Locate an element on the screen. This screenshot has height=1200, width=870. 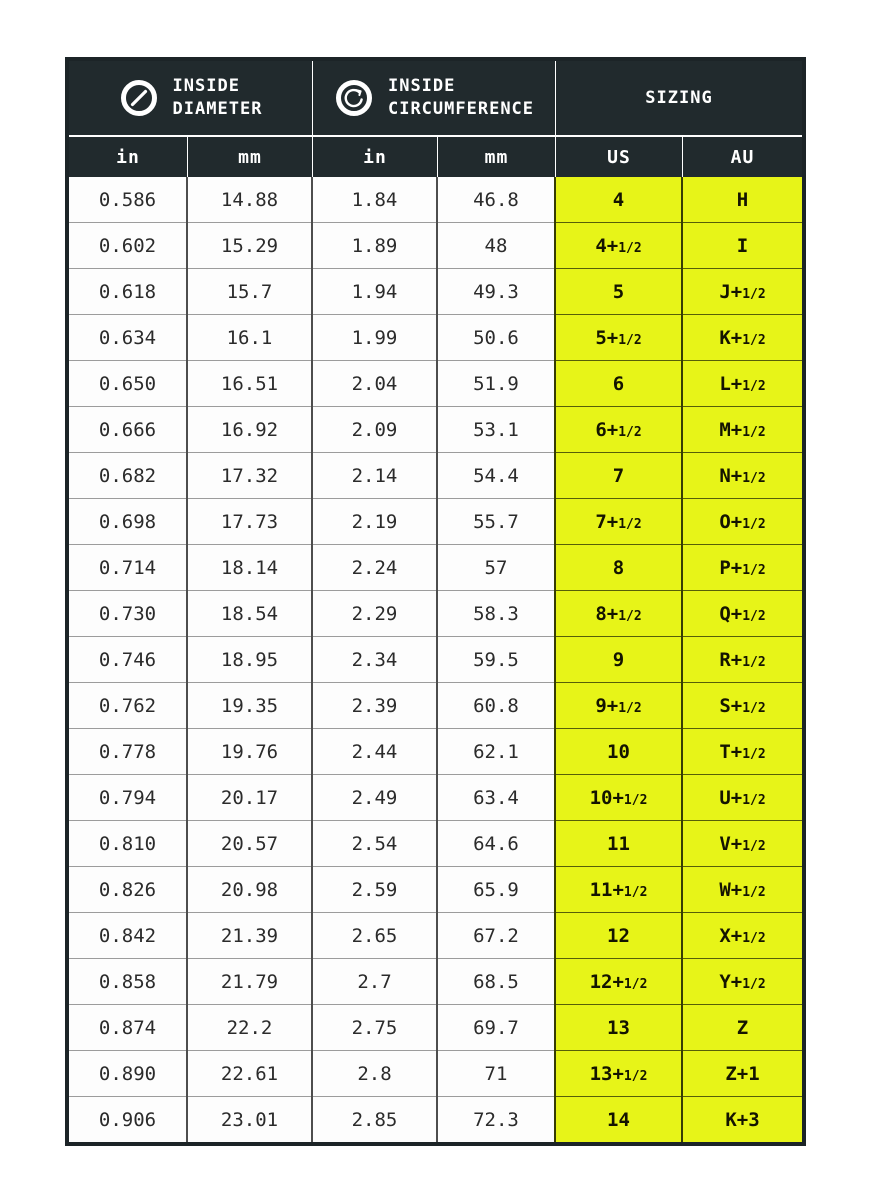
cell-diameter-in: 0.858 is located at coordinates (128, 981).